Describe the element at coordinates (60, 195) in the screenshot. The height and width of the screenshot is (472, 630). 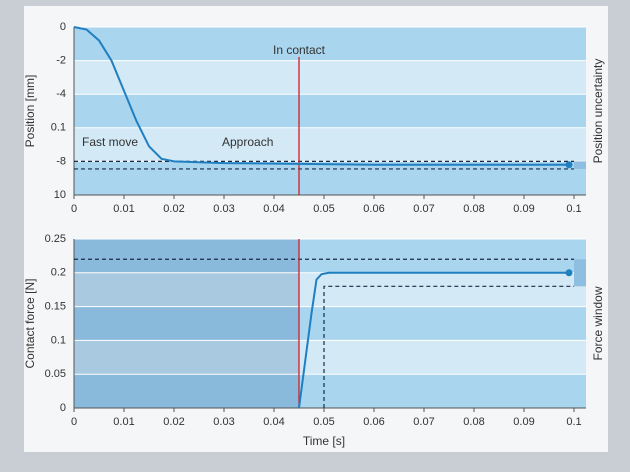
I see `y-tick-label: 10` at that location.